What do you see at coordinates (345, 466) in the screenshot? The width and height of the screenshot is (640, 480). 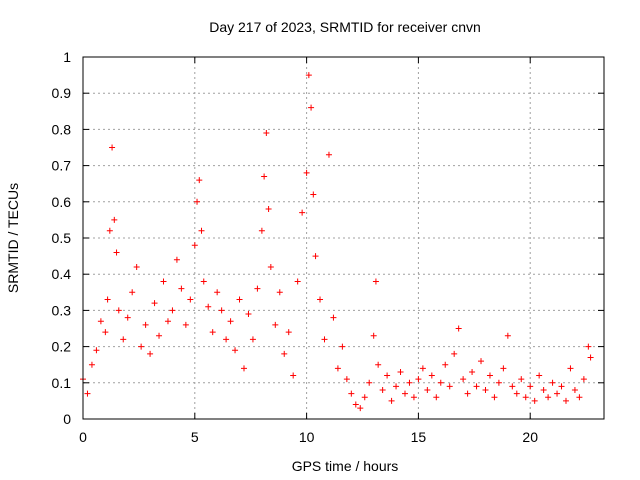 I see `x-axis-label: GPS time / hours` at bounding box center [345, 466].